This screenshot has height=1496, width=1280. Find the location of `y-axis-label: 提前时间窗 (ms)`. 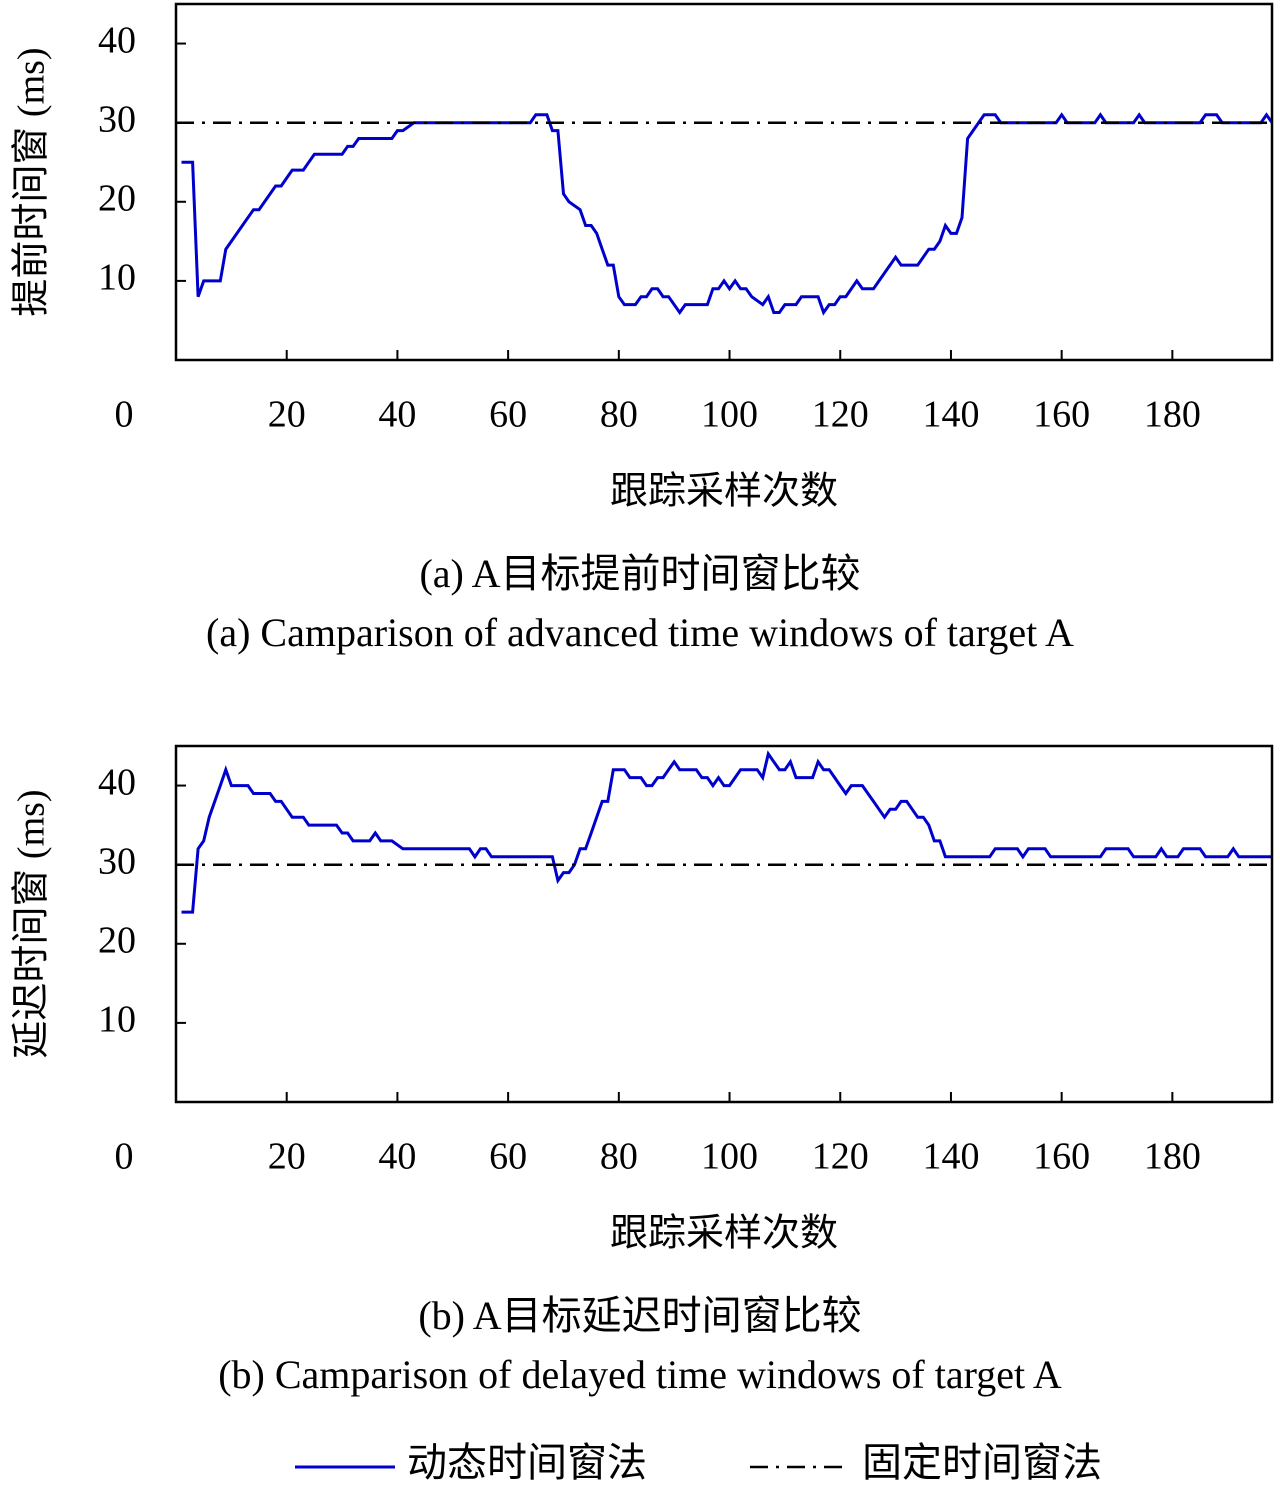

y-axis-label: 提前时间窗 (ms) is located at coordinates (32, 181).